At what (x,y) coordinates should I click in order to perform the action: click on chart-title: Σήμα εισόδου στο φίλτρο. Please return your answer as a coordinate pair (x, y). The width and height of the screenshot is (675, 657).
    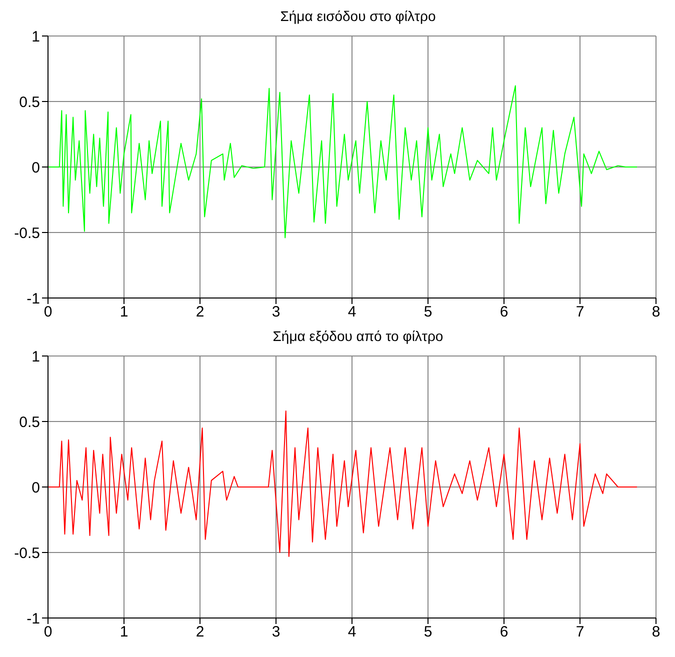
    Looking at the image, I should click on (358, 17).